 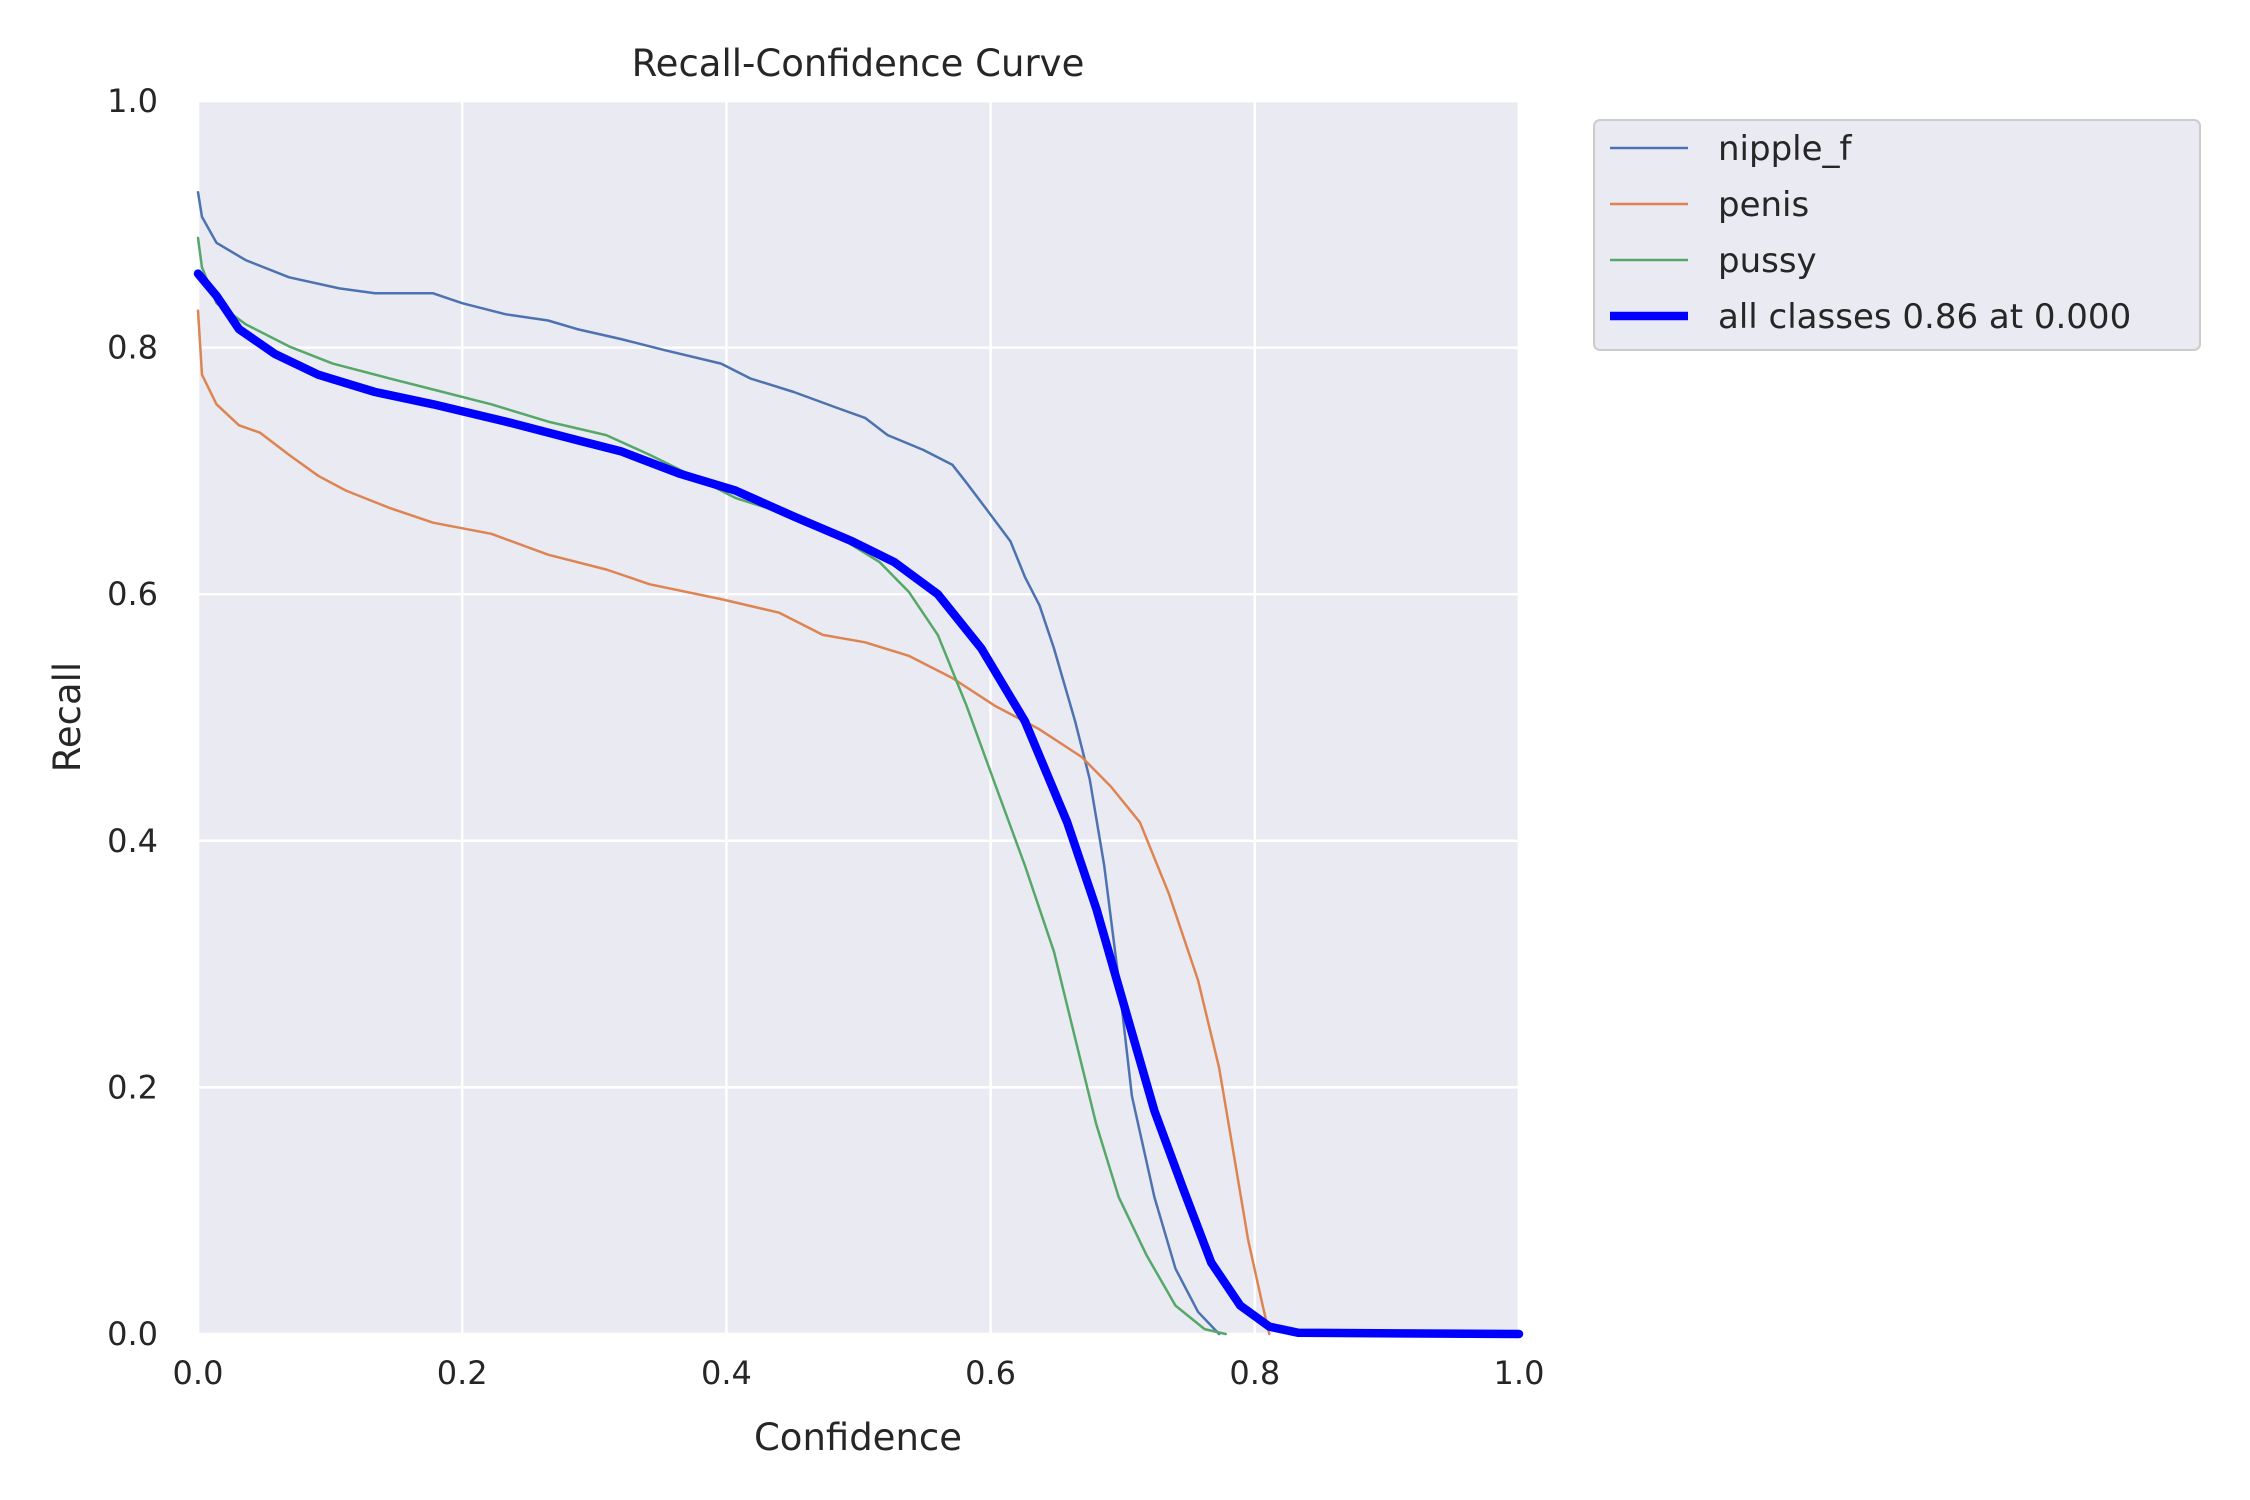 I want to click on x-axis-label: Confidence, so click(x=858, y=1437).